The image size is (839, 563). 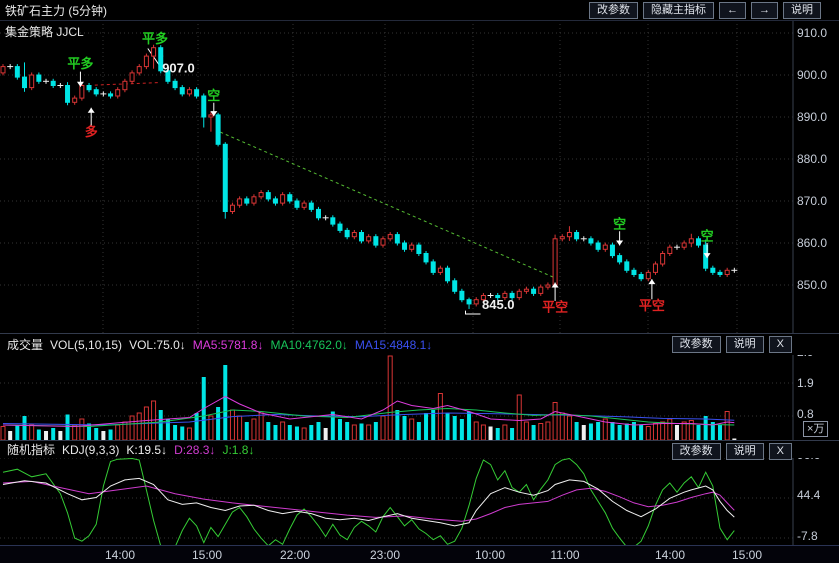 I want to click on volume-tick: 0.8, so click(x=805, y=414).